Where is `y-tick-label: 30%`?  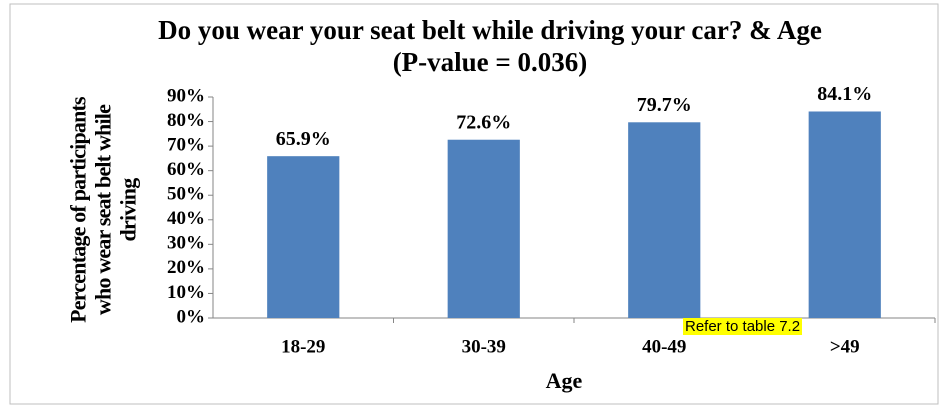
y-tick-label: 30% is located at coordinates (186, 243).